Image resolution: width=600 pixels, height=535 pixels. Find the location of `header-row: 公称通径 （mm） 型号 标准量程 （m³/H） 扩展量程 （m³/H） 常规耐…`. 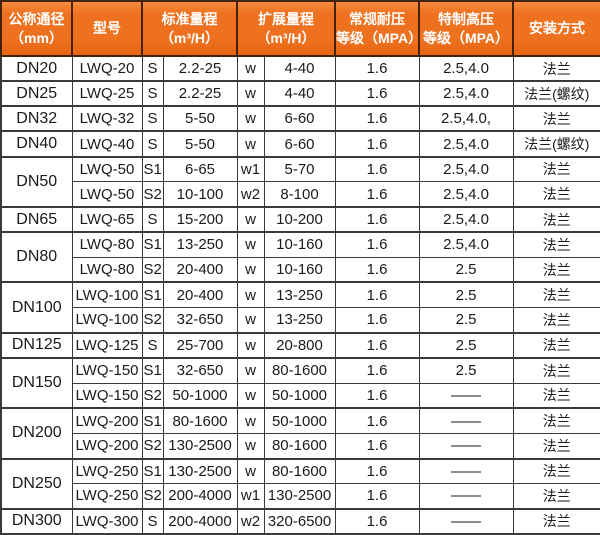

header-row: 公称通径 （mm） 型号 标准量程 （m³/H） 扩展量程 （m³/H） 常规耐… is located at coordinates (300, 28).